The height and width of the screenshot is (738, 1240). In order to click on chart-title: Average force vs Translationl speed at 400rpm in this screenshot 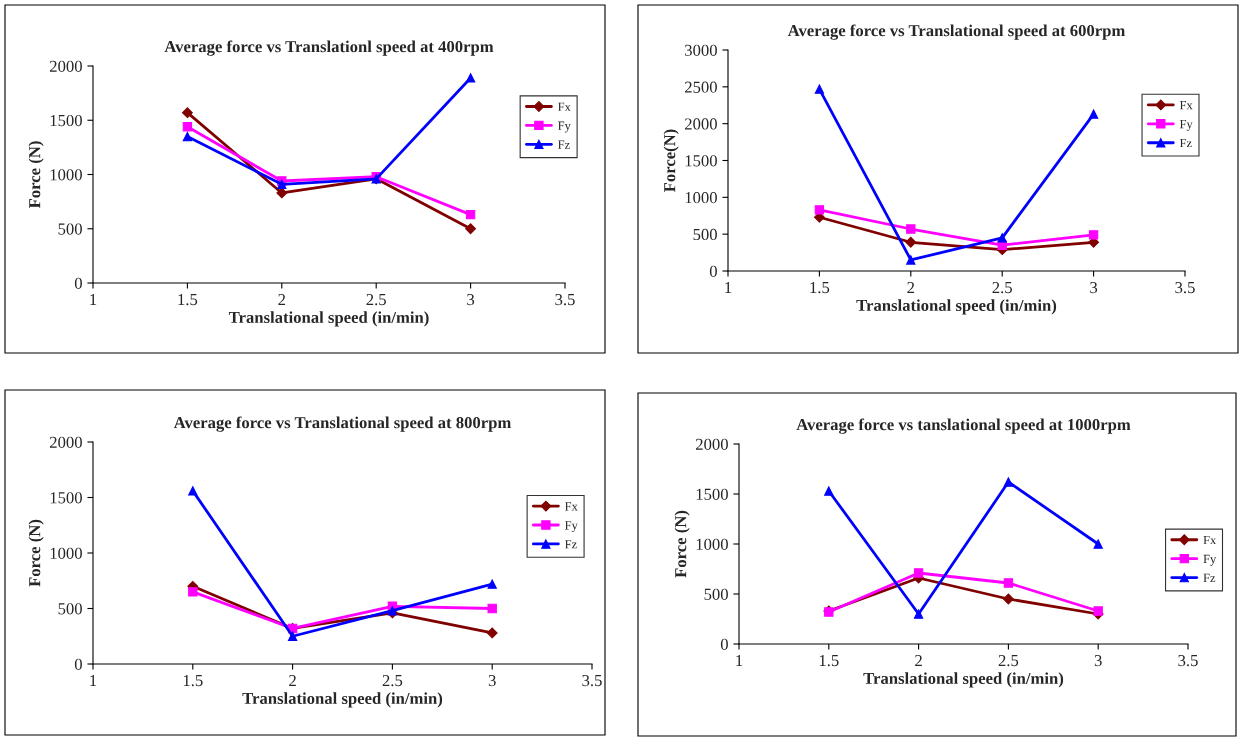, I will do `click(329, 48)`.